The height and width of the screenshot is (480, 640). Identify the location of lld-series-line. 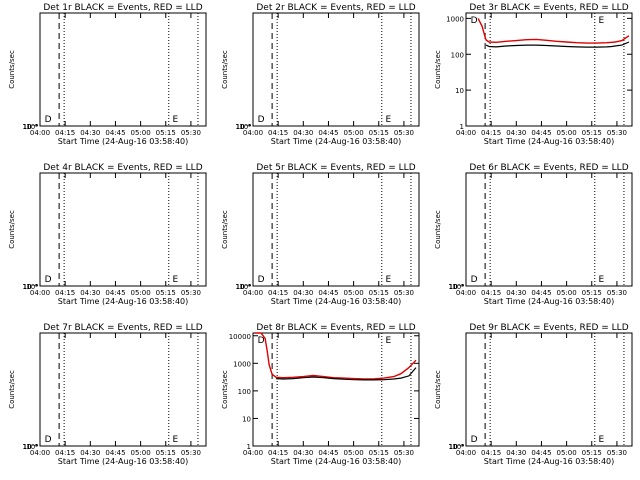
(336, 356).